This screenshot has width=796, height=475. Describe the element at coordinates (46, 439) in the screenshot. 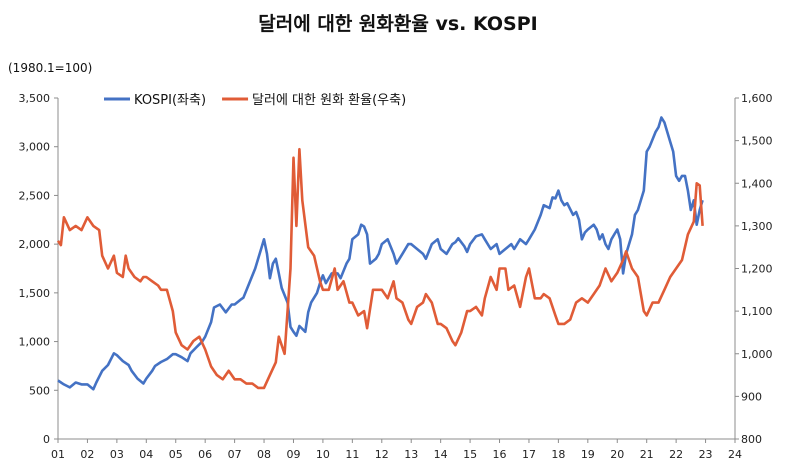

I see `left-tick-label: 0` at that location.